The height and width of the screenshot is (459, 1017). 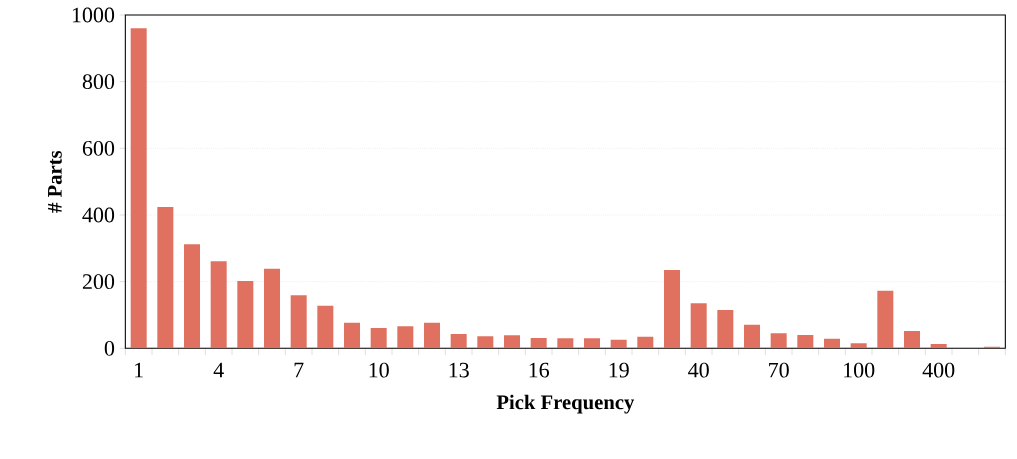 I want to click on y-axis-title: # Parts, so click(x=55, y=181).